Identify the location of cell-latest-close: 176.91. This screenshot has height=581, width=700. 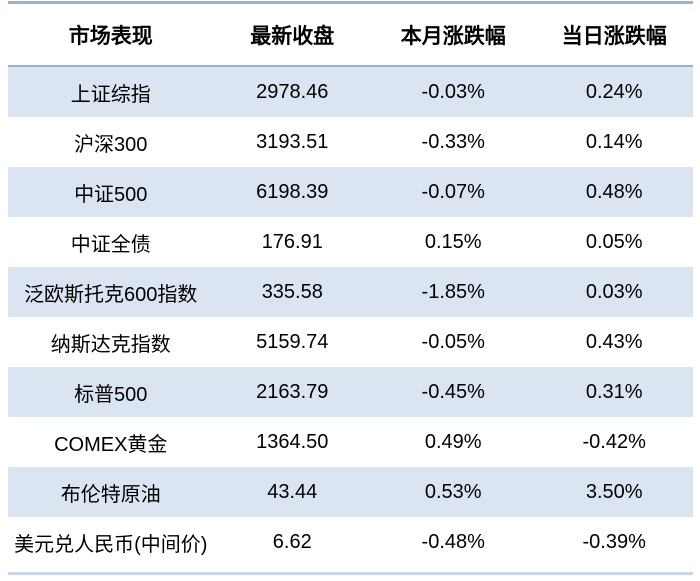
(292, 241).